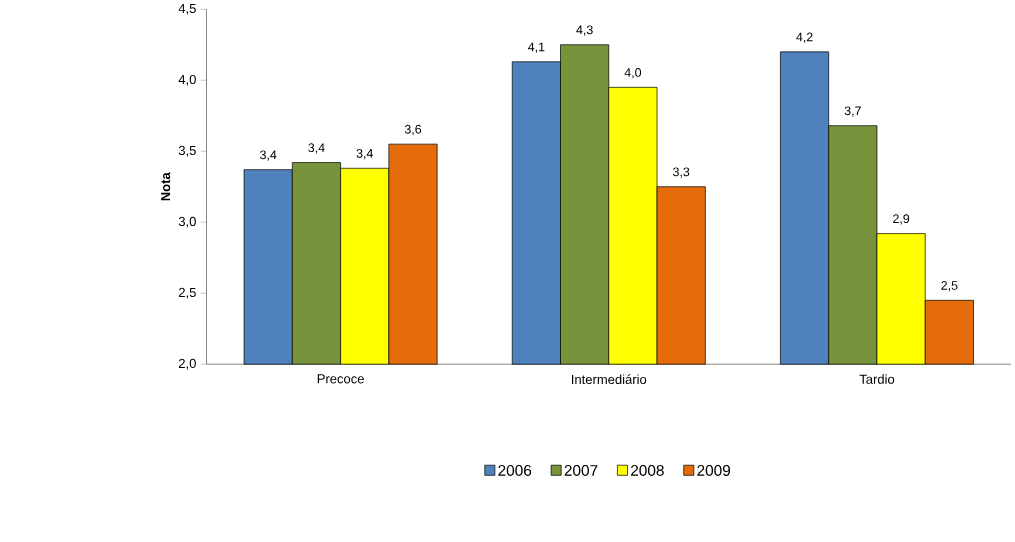 This screenshot has width=1015, height=542. What do you see at coordinates (581, 471) in the screenshot?
I see `legend-label: 2007` at bounding box center [581, 471].